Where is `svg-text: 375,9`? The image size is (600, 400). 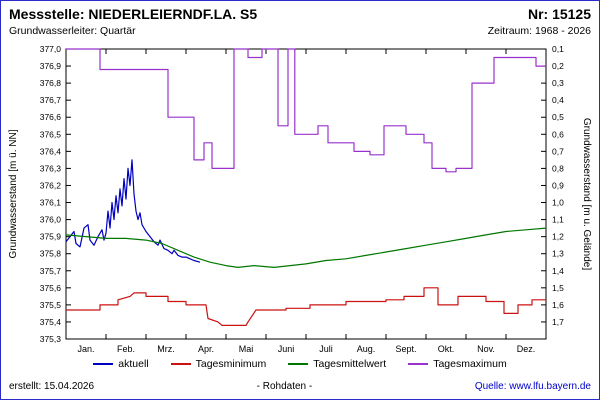
svg-text: 375,9 is located at coordinates (51, 237).